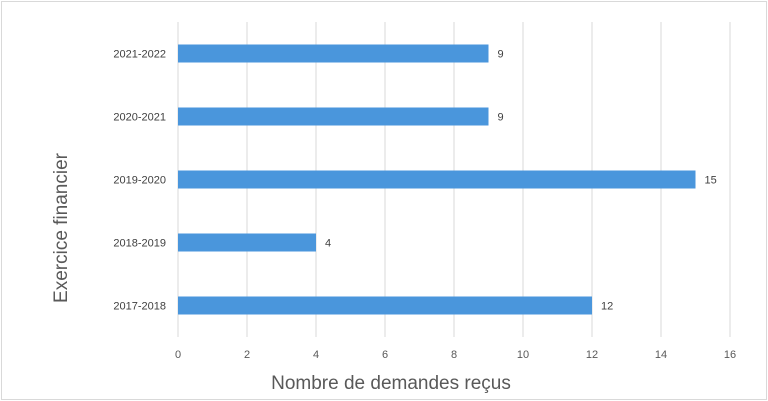  I want to click on x-tick-label: 16, so click(730, 355).